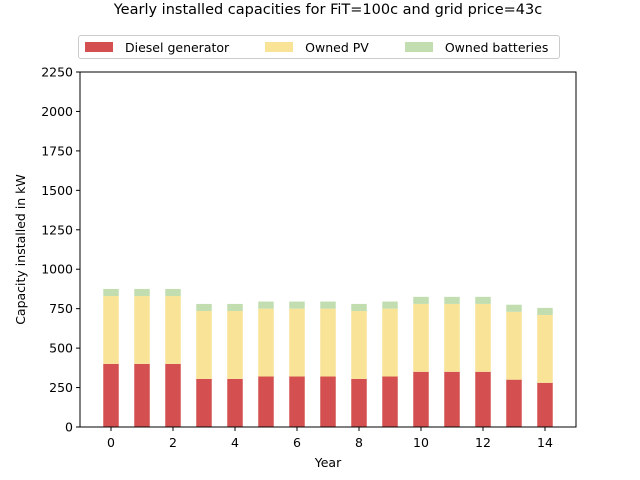  I want to click on x-axis-label: Year, so click(328, 462).